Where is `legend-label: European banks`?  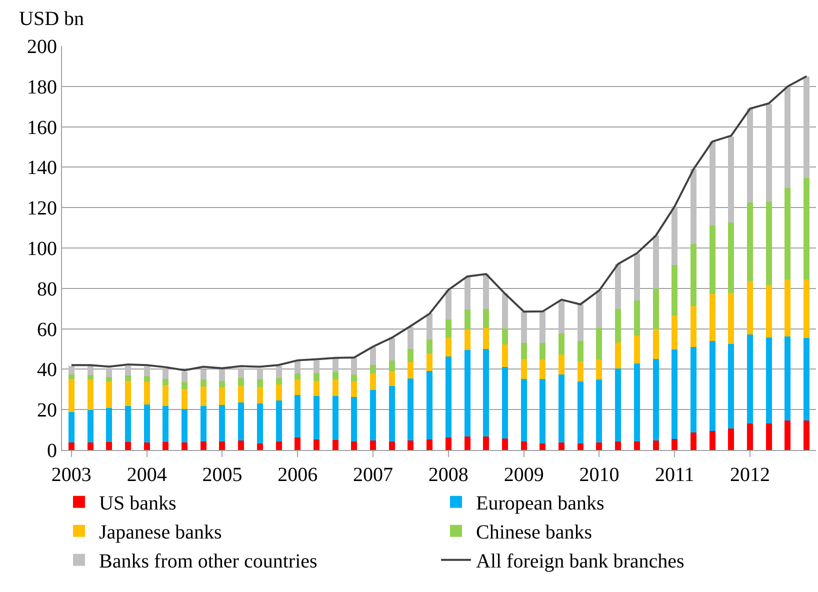 legend-label: European banks is located at coordinates (540, 503).